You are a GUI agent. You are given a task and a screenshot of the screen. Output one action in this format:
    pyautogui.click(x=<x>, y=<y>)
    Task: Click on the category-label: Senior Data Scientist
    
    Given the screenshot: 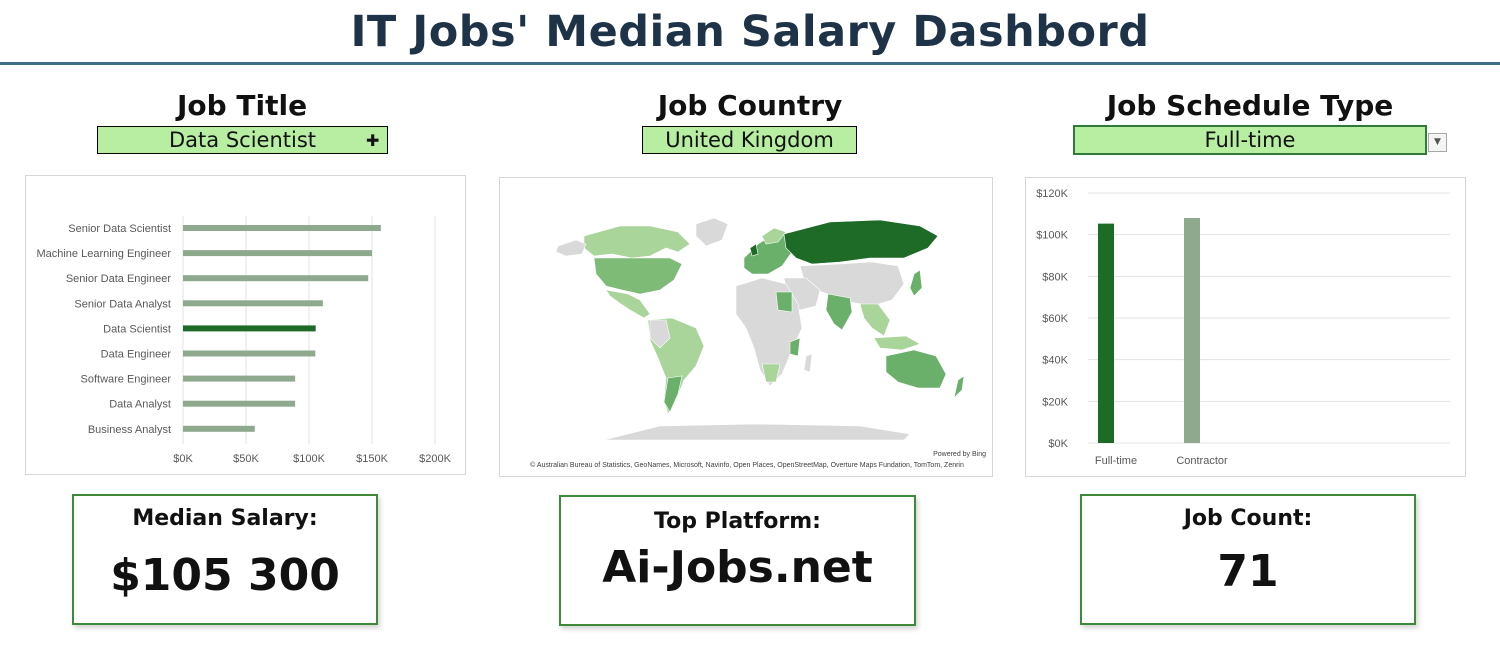 What is the action you would take?
    pyautogui.click(x=119, y=229)
    